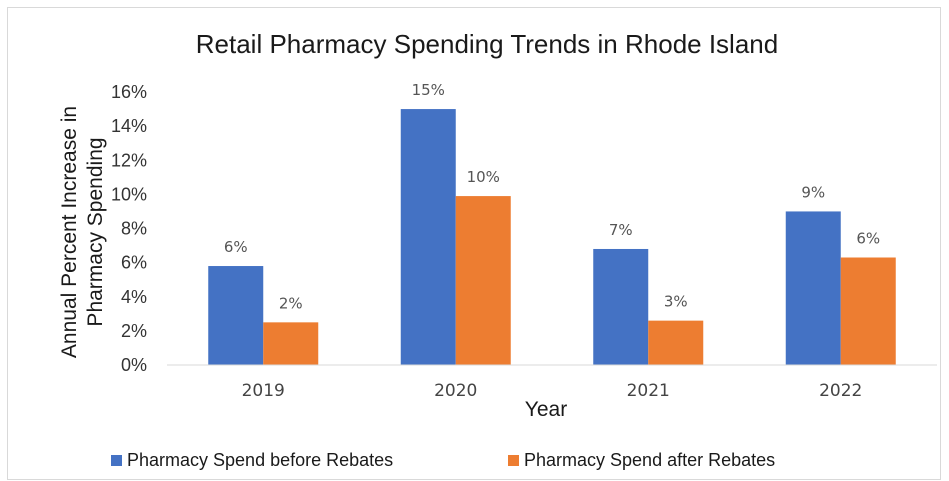 The width and height of the screenshot is (949, 481). What do you see at coordinates (263, 391) in the screenshot?
I see `x-tick-label: 2019` at bounding box center [263, 391].